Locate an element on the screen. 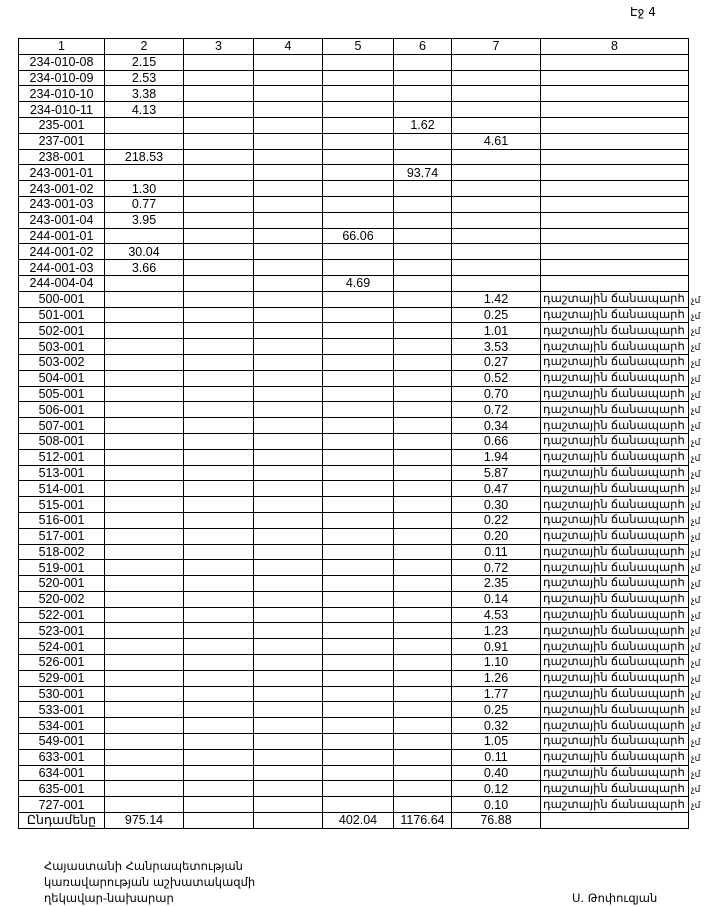 The width and height of the screenshot is (714, 906). table-row: 519-001 0.72 դաշտային ճանապարհ չմ is located at coordinates (359, 568).